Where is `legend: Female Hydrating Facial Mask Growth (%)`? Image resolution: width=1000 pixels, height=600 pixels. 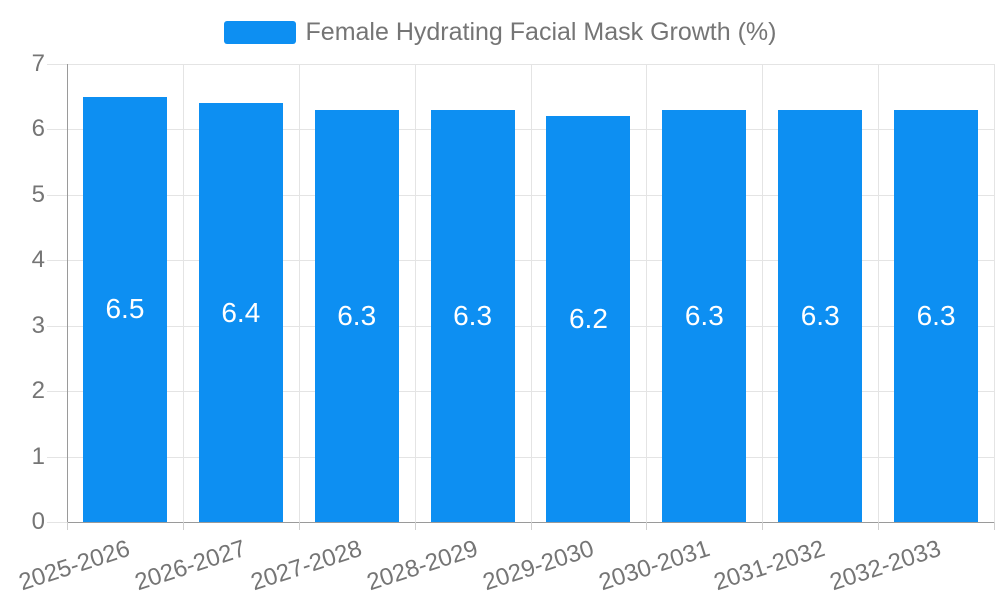 legend: Female Hydrating Facial Mask Growth (%) is located at coordinates (500, 32).